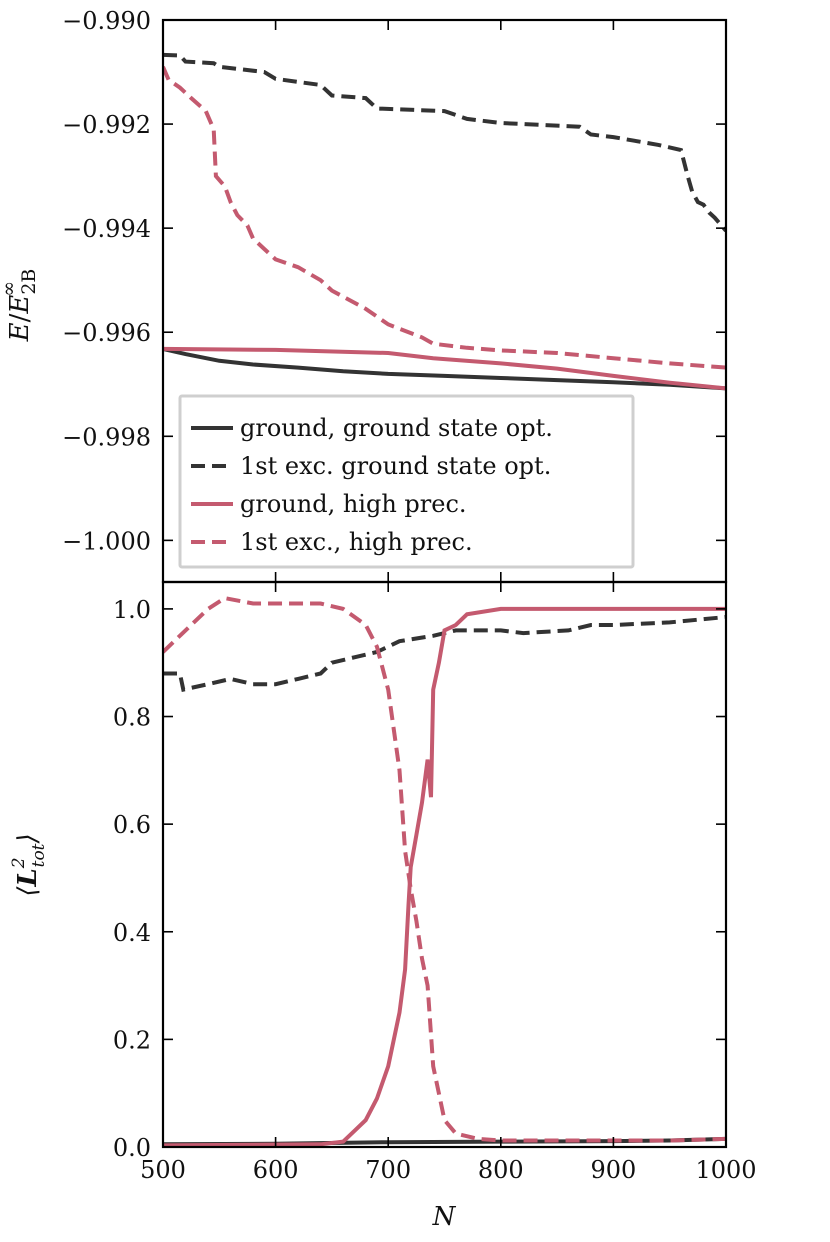 The height and width of the screenshot is (1242, 830). What do you see at coordinates (353, 504) in the screenshot?
I see `legend-label-ground-high-prec: ground, high prec.` at bounding box center [353, 504].